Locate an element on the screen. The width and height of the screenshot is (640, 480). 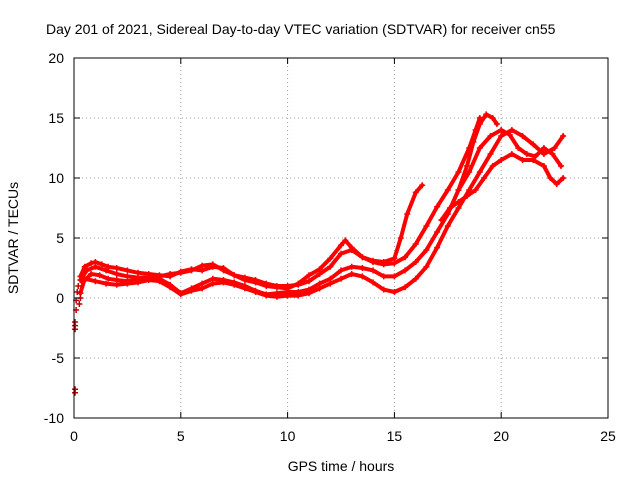
x-tick-label: 15 is located at coordinates (395, 436).